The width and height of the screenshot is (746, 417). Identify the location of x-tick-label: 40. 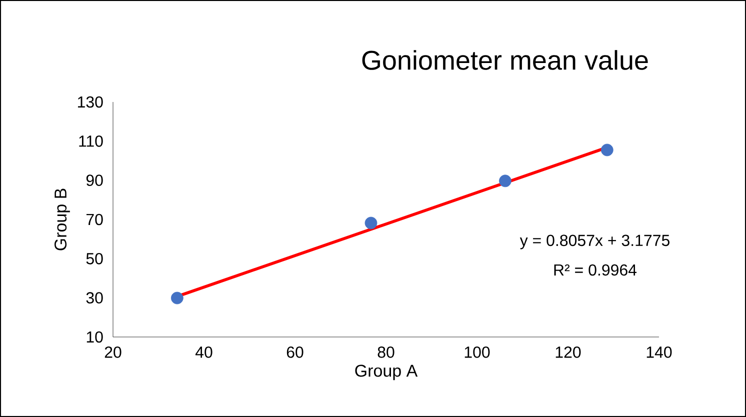
(203, 352).